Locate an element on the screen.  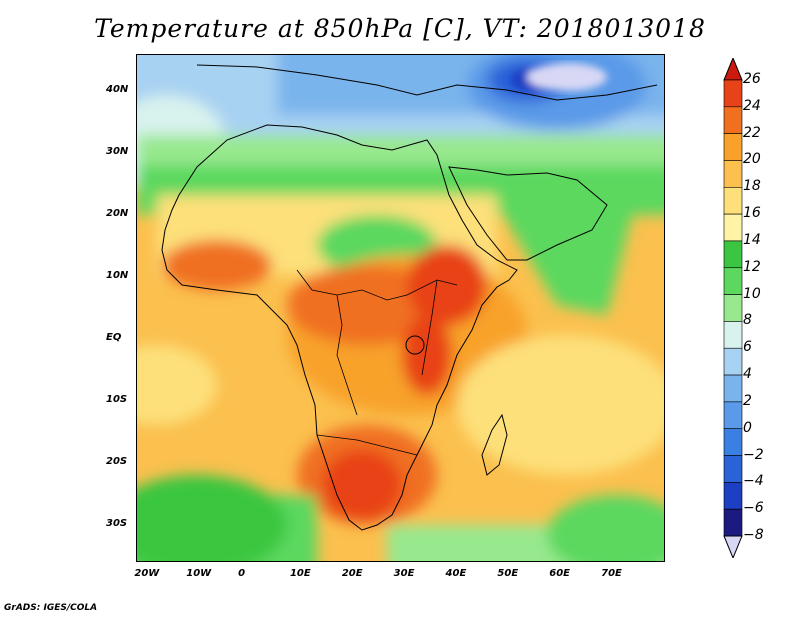
colorbar-label: 6 is located at coordinates (747, 347).